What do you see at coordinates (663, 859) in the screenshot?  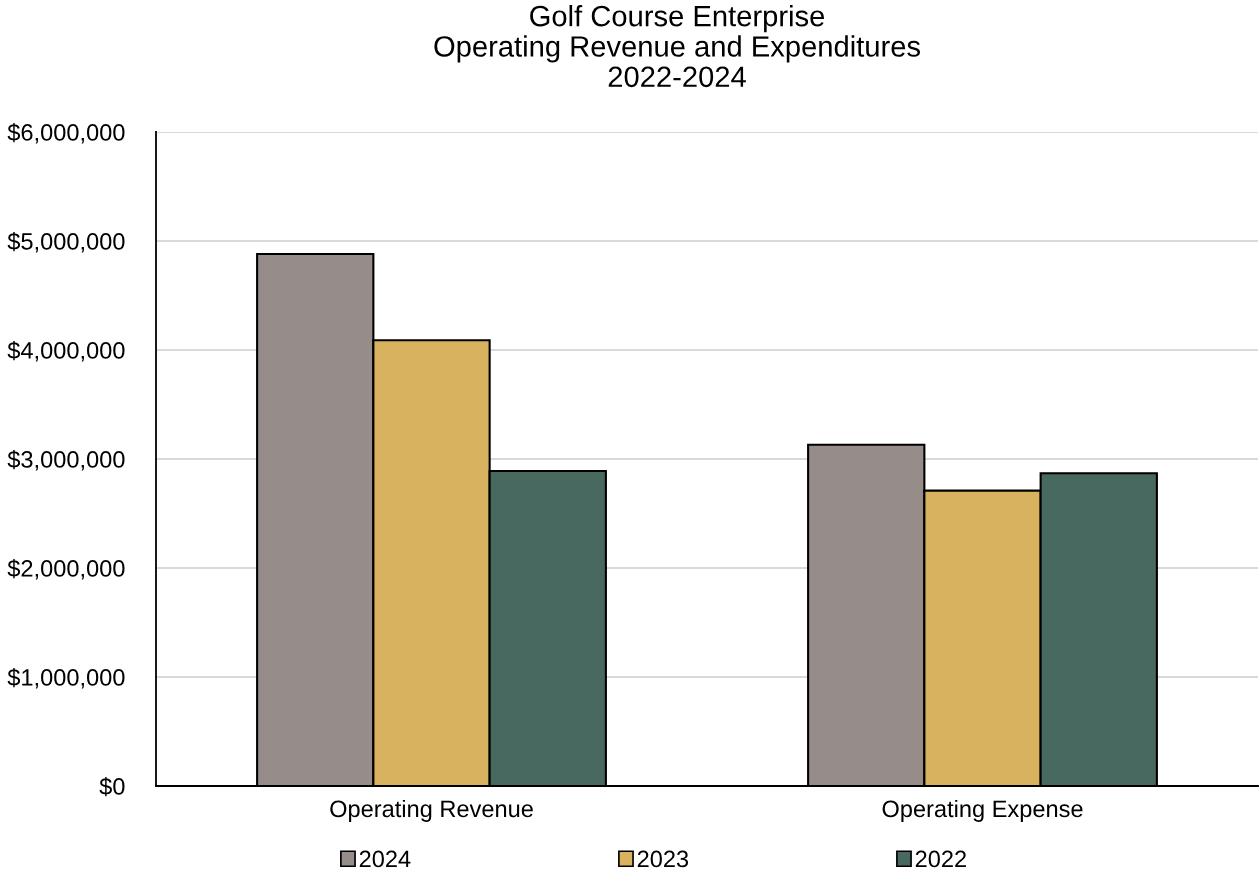 I see `legend-label: 2023` at bounding box center [663, 859].